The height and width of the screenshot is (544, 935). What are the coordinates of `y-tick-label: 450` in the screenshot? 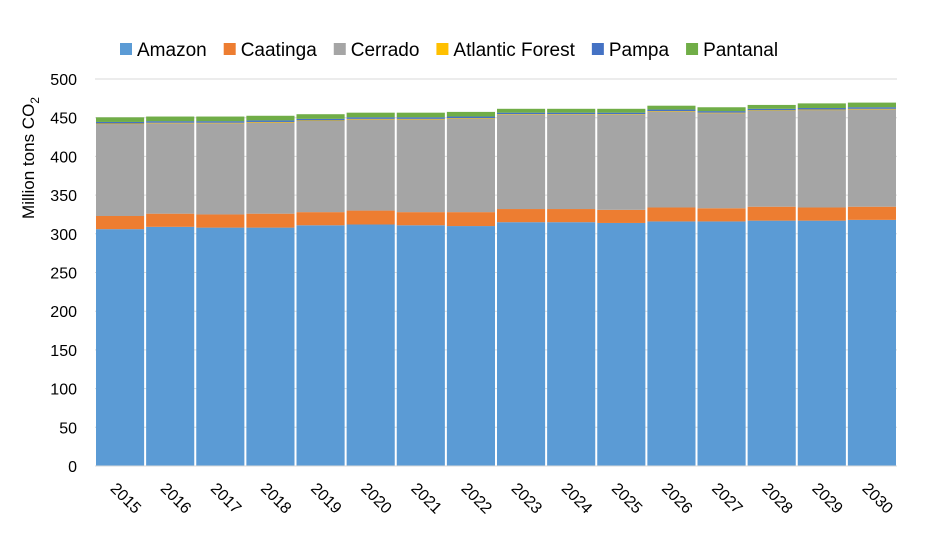 It's located at (63, 119).